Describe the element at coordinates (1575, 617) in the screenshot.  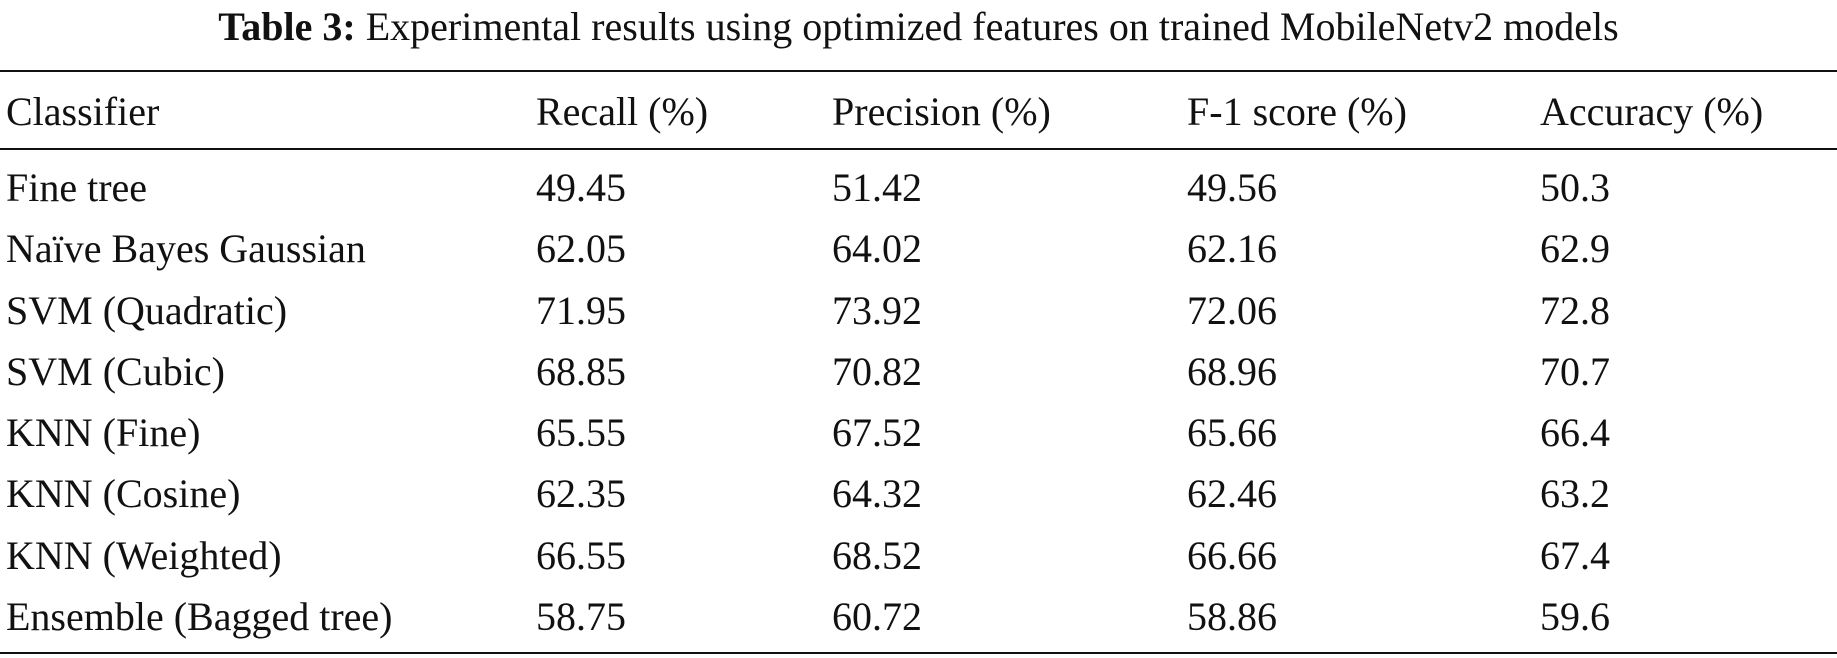
I see `cell-accuracy: 59.6` at that location.